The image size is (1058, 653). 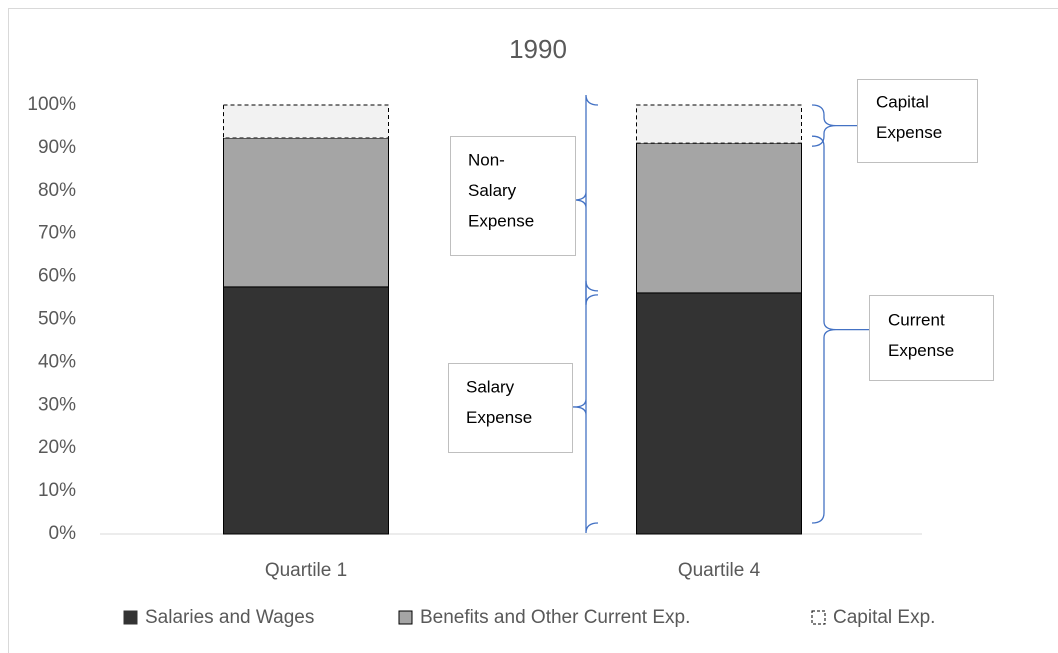 What do you see at coordinates (902, 101) in the screenshot?
I see `annotation-text: Capital` at bounding box center [902, 101].